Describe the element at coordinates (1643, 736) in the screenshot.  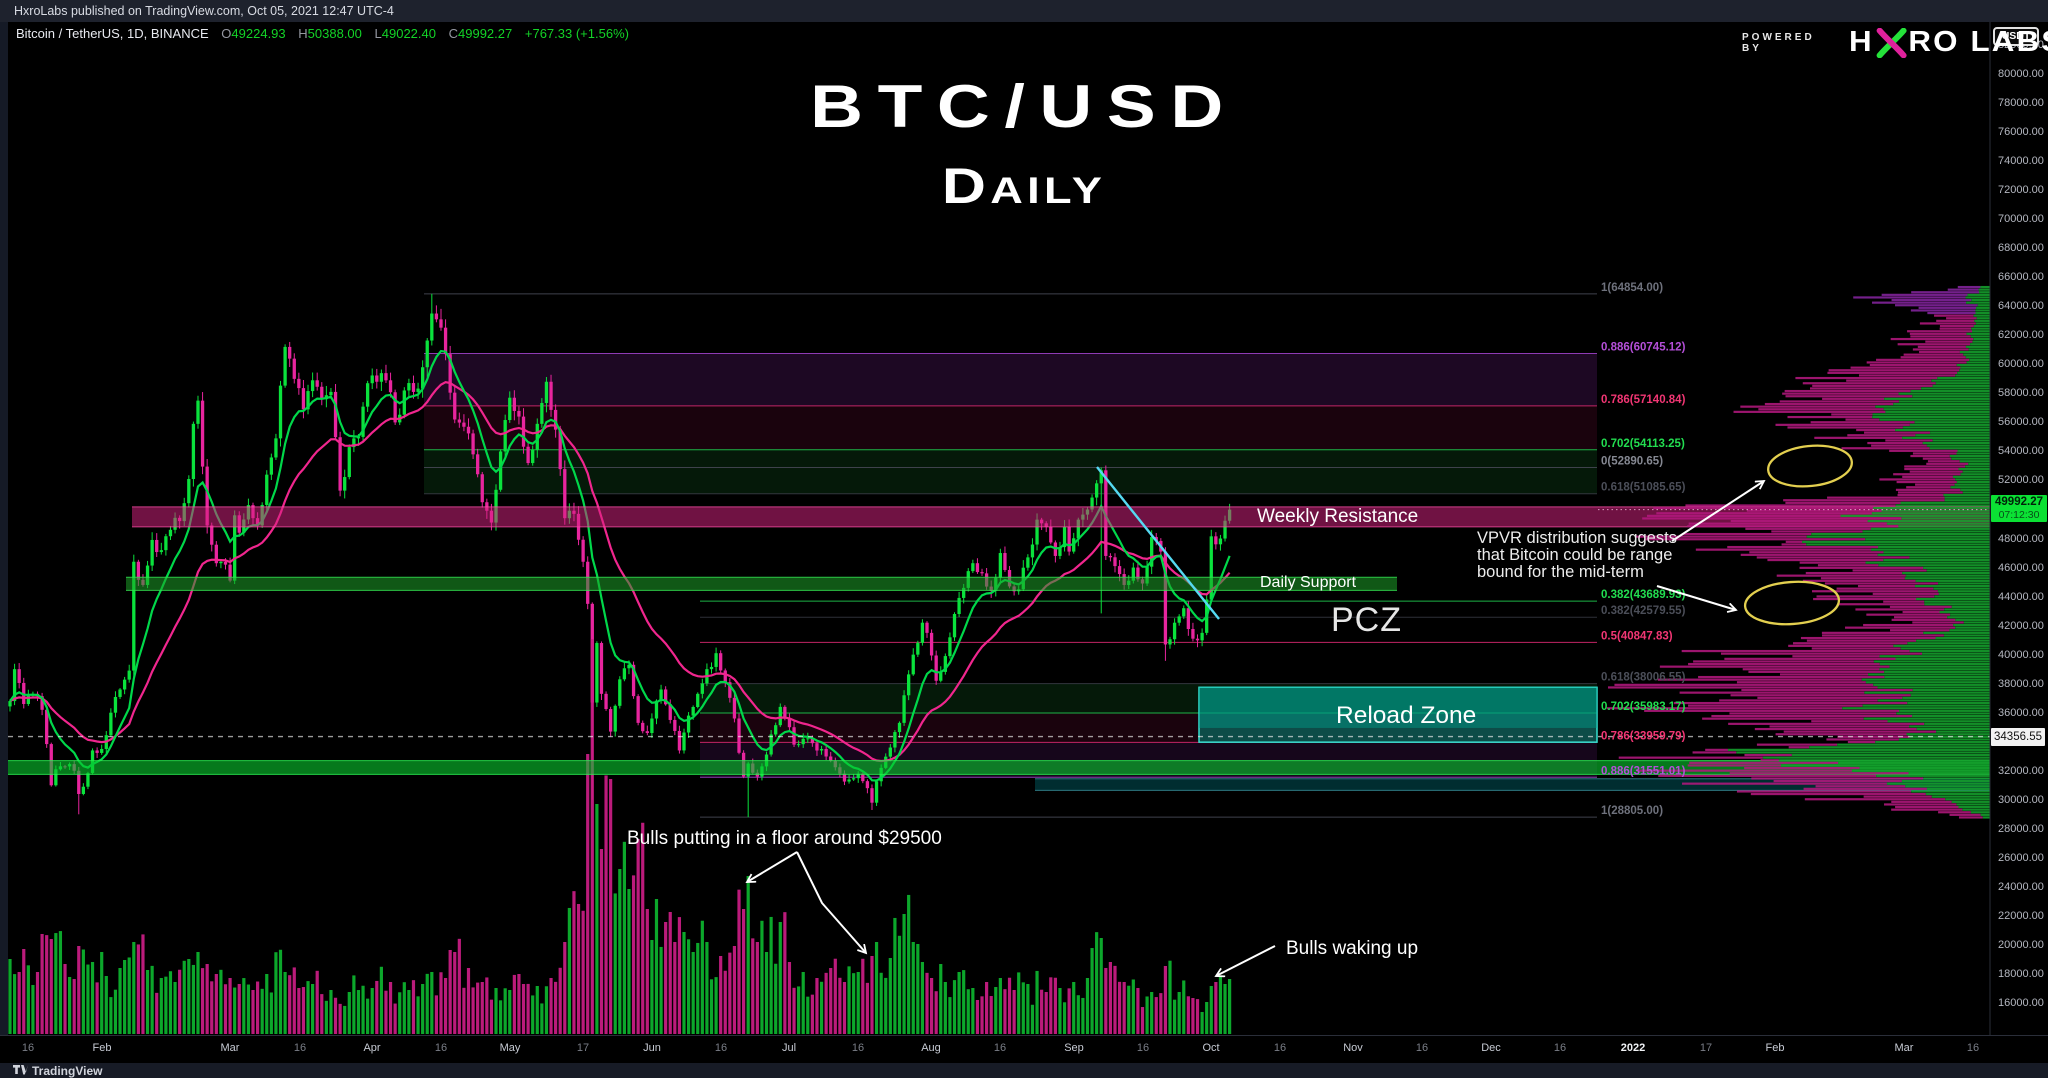
I see `fib-level-label: 0.786(33959.79)` at that location.